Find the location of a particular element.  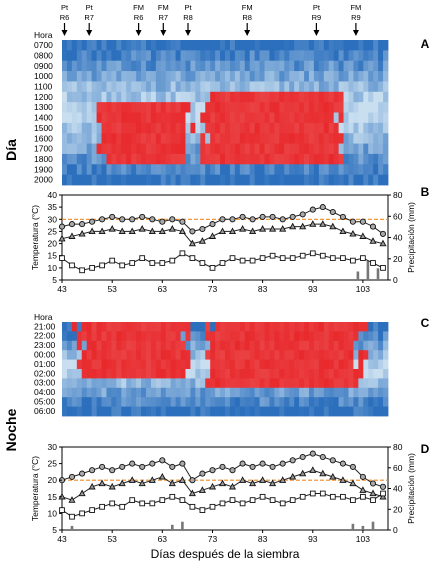

y2-tick-label: 80 is located at coordinates (398, 447).